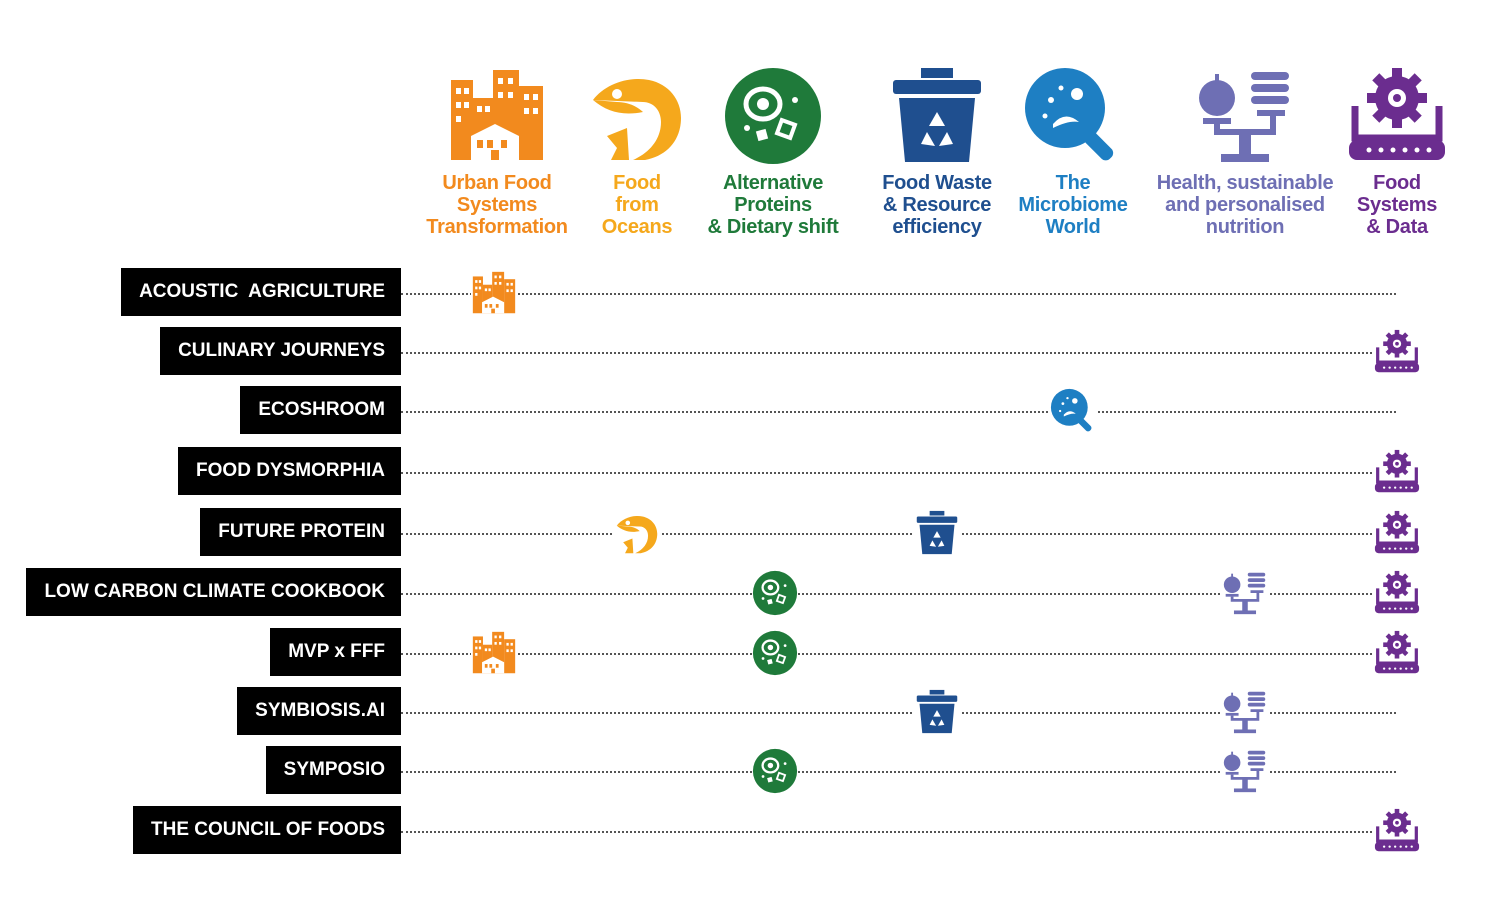 This screenshot has width=1500, height=922. Describe the element at coordinates (1397, 205) in the screenshot. I see `column-title: Food Systems & Data` at that location.